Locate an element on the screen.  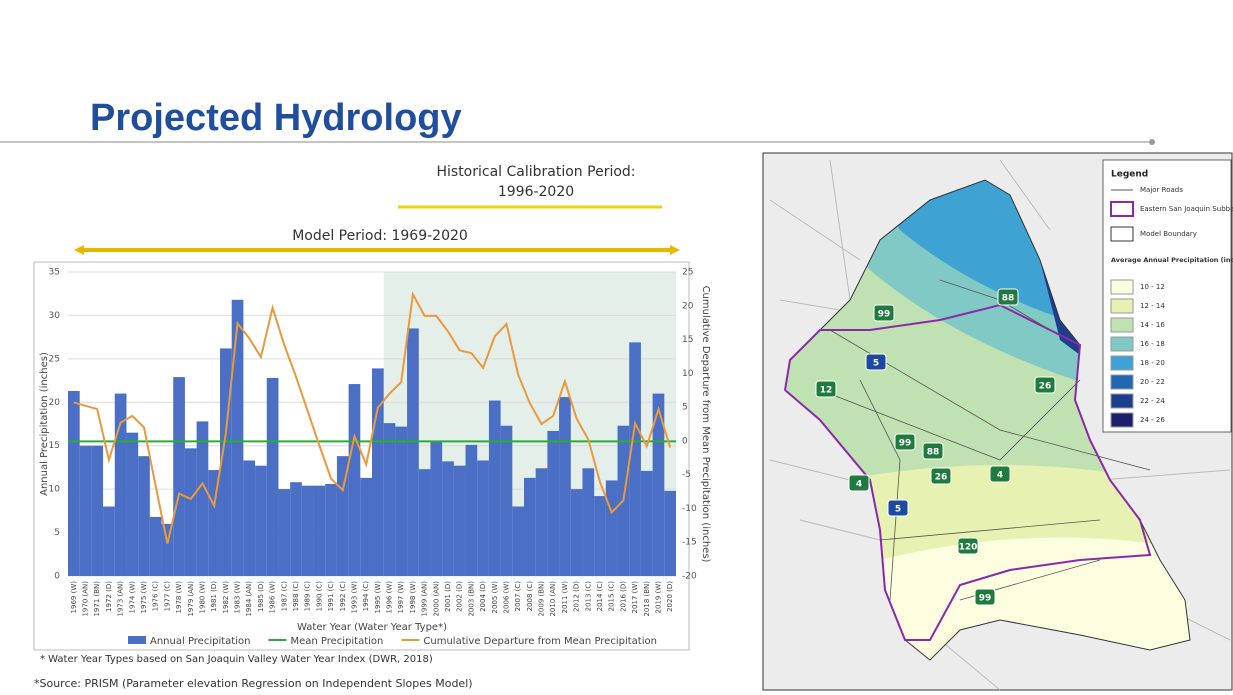
route-number: 5 is located at coordinates (876, 364).